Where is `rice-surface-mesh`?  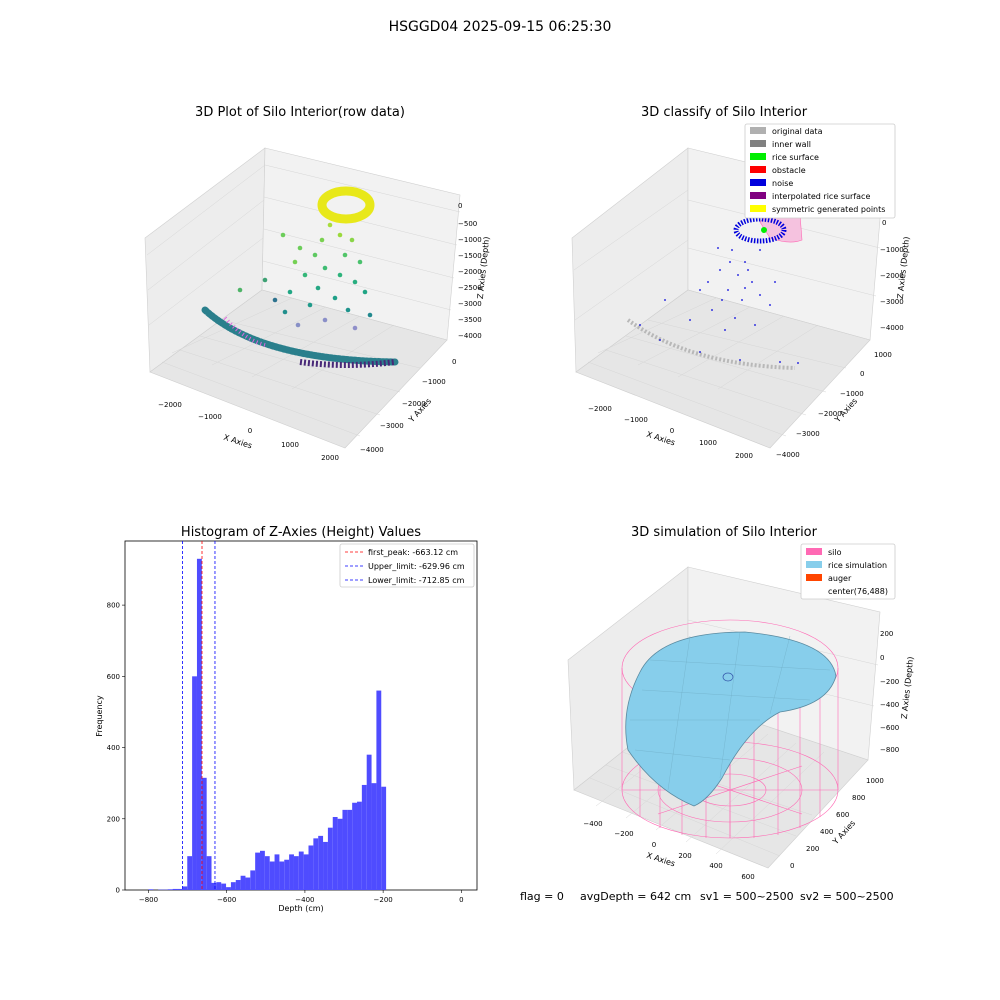
rice-surface-mesh is located at coordinates (730, 711).